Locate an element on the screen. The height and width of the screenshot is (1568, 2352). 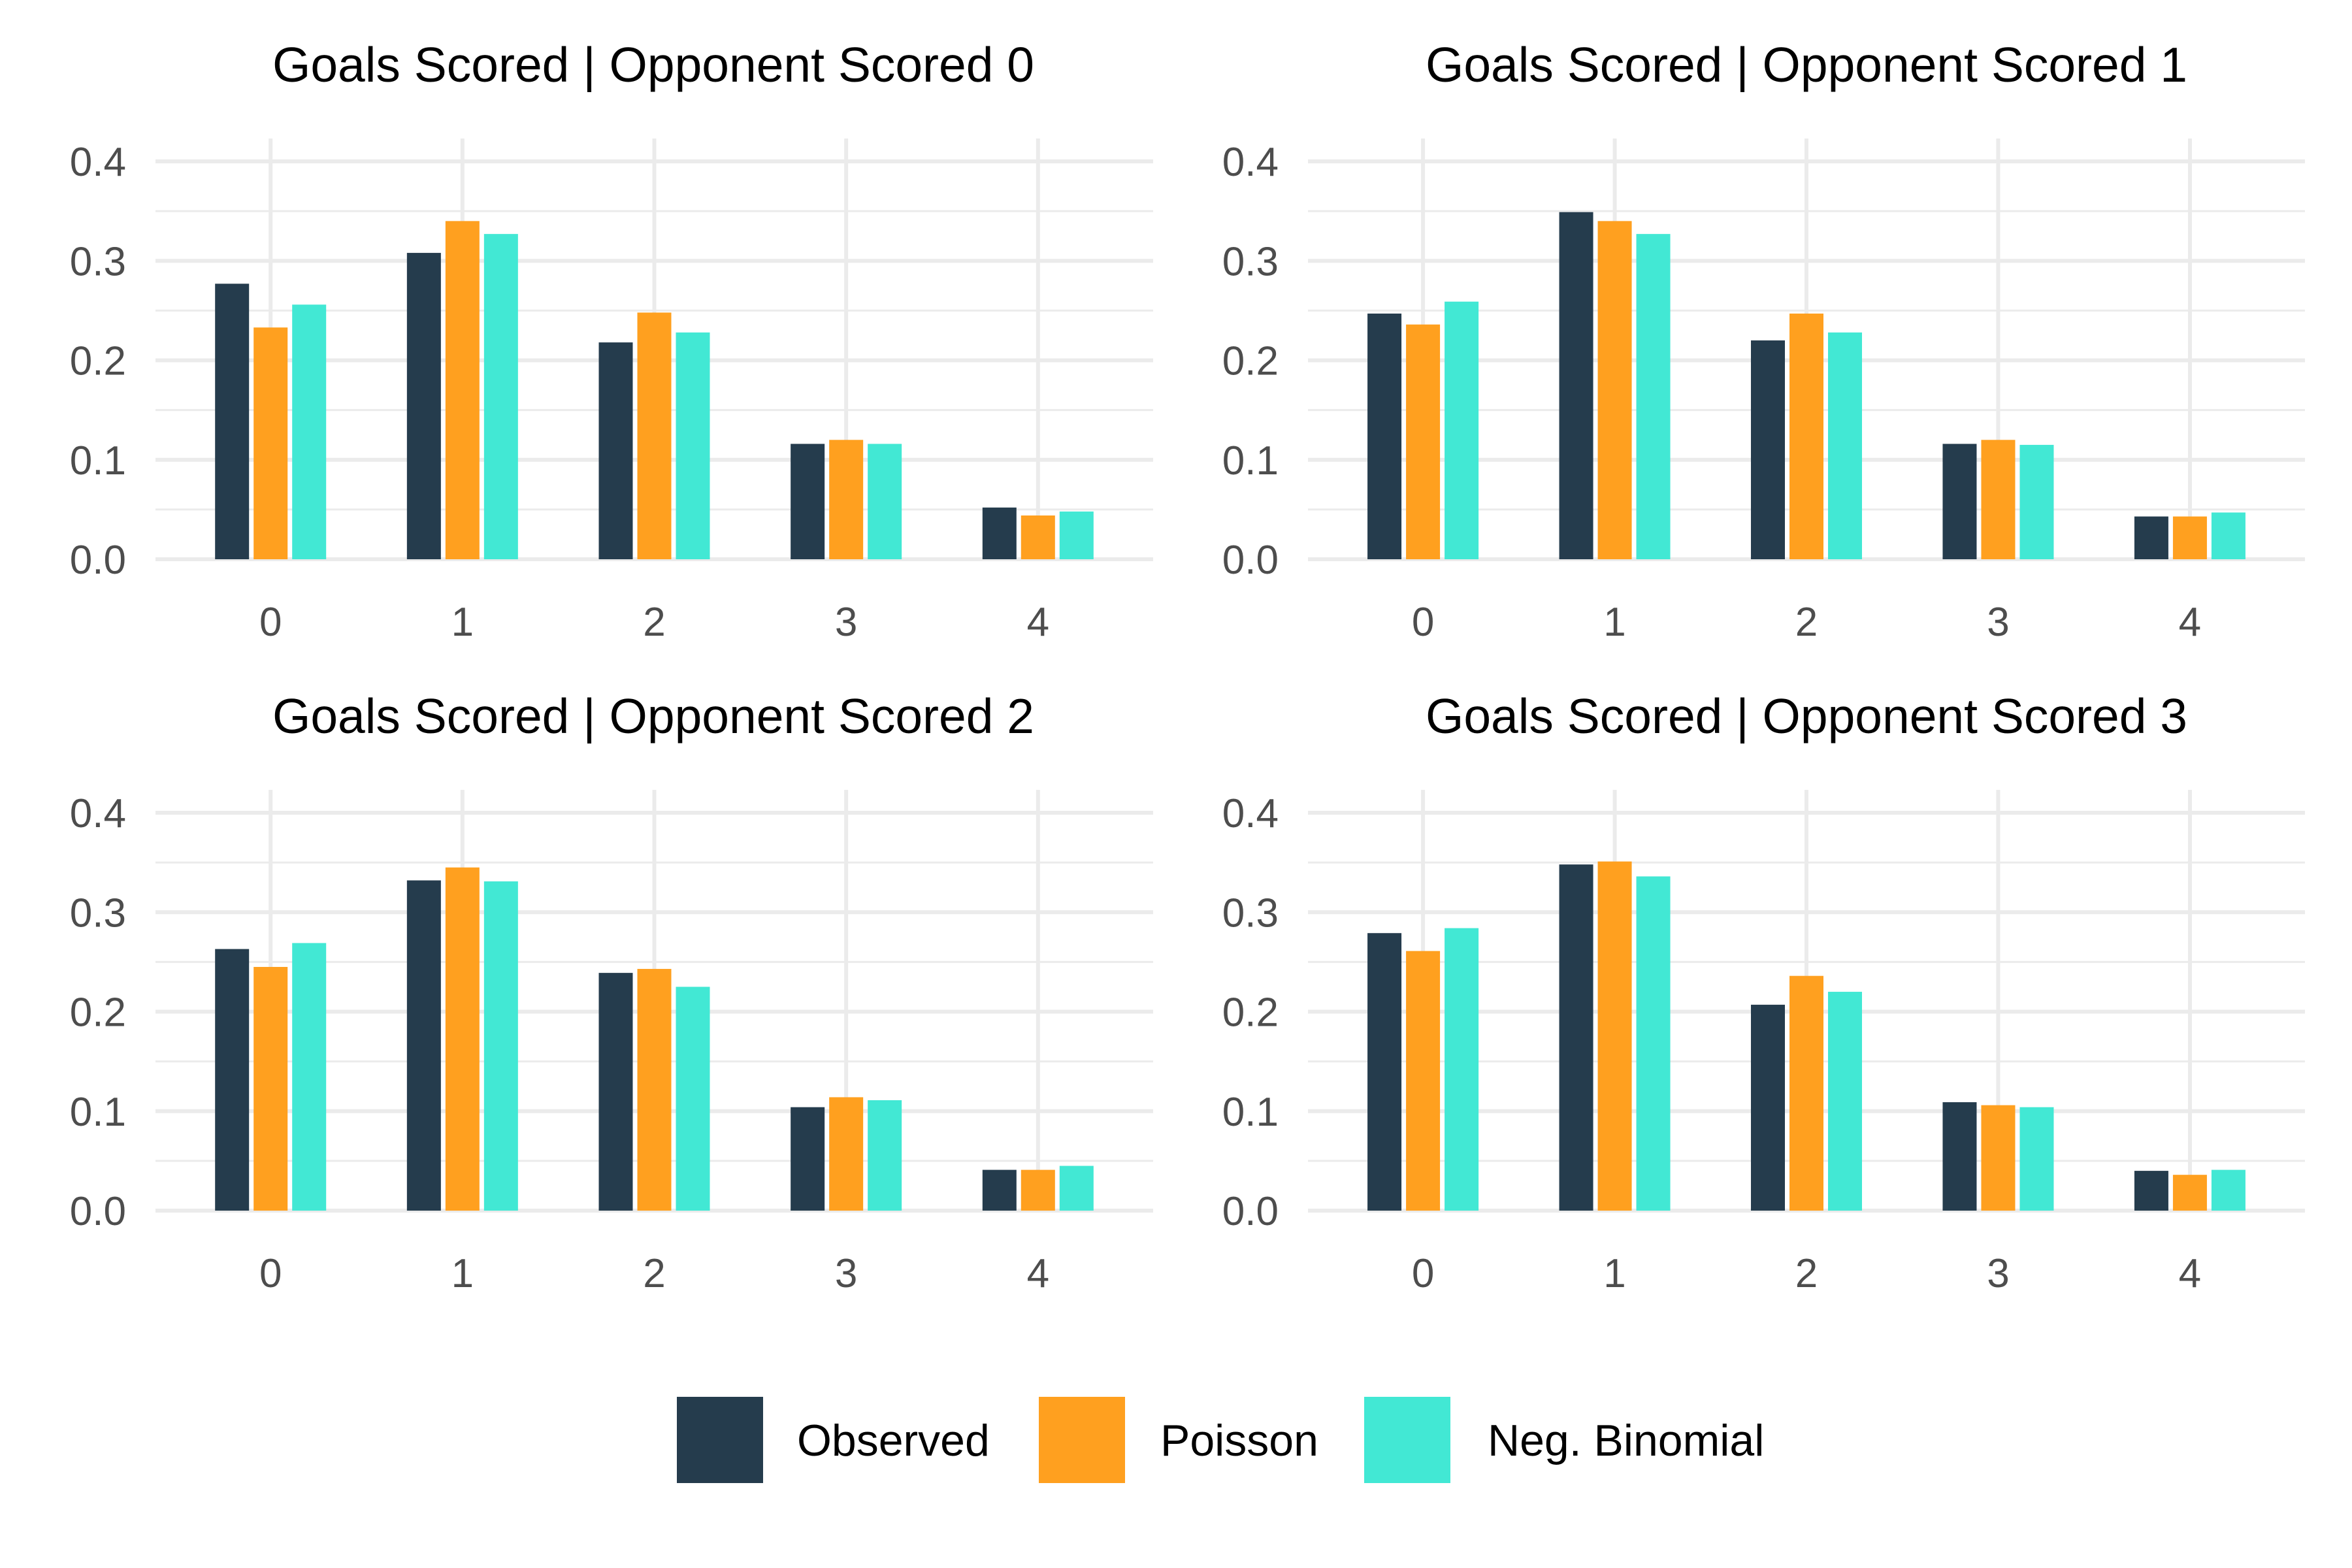
panel-title: Goals Scored | Opponent Scored 2 is located at coordinates (653, 716).